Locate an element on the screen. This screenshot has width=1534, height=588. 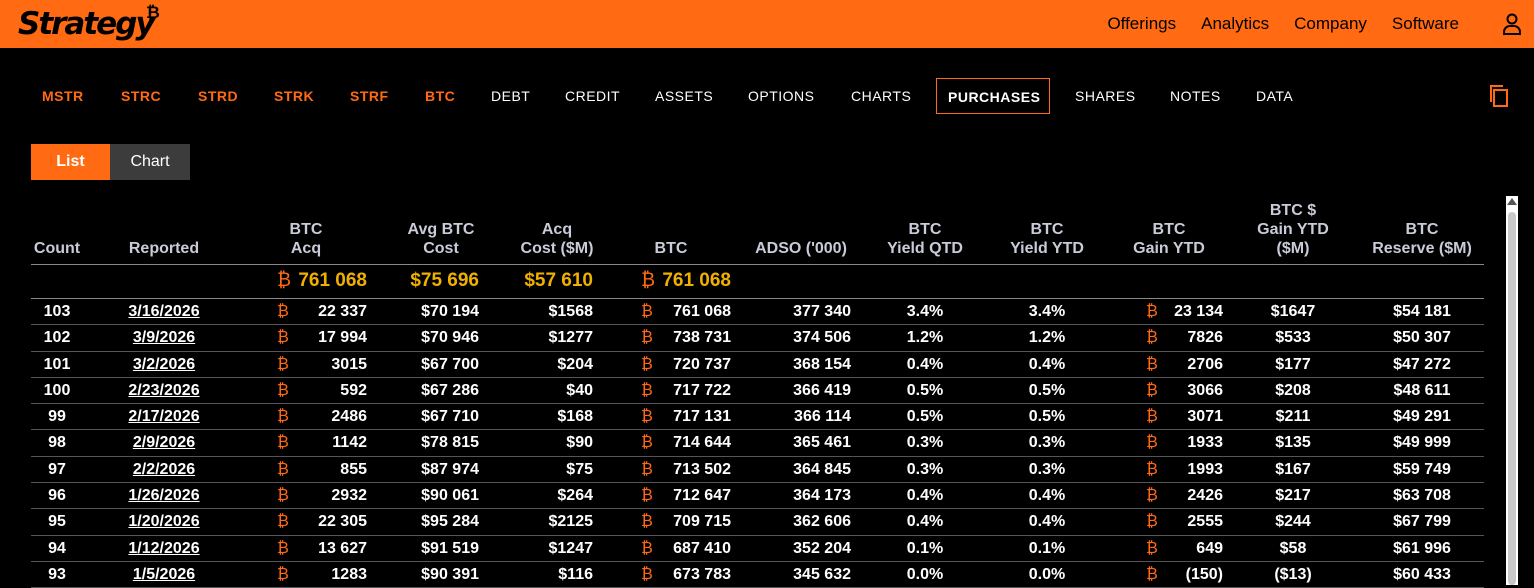
header-text: ADSO ('000) is located at coordinates (801, 248).